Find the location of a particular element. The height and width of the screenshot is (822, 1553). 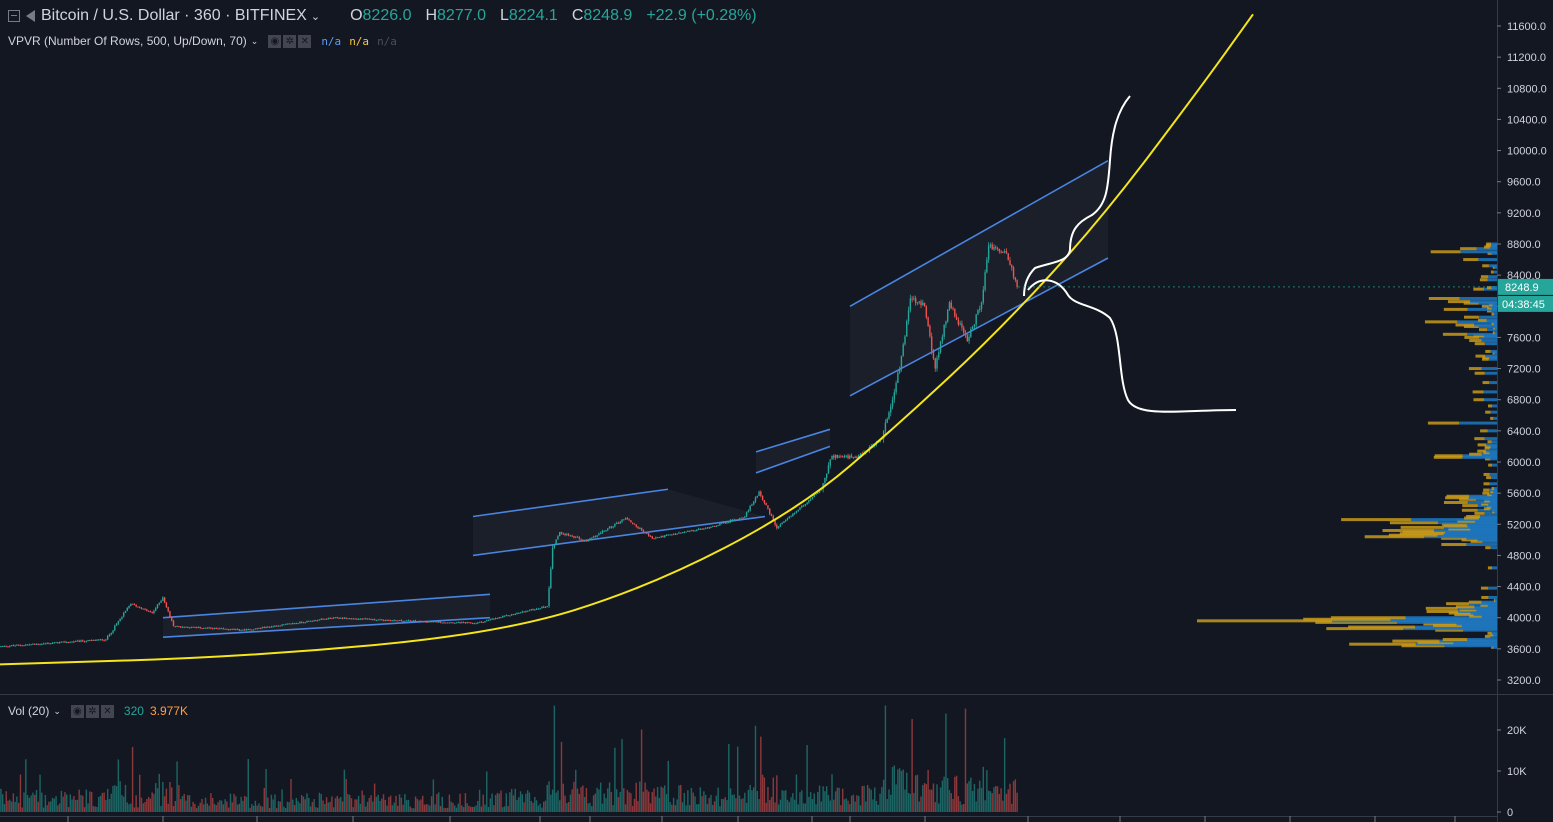

vpvr-label: VPVR (Number Of Rows, 500, Up/Down, 70) is located at coordinates (127, 41).